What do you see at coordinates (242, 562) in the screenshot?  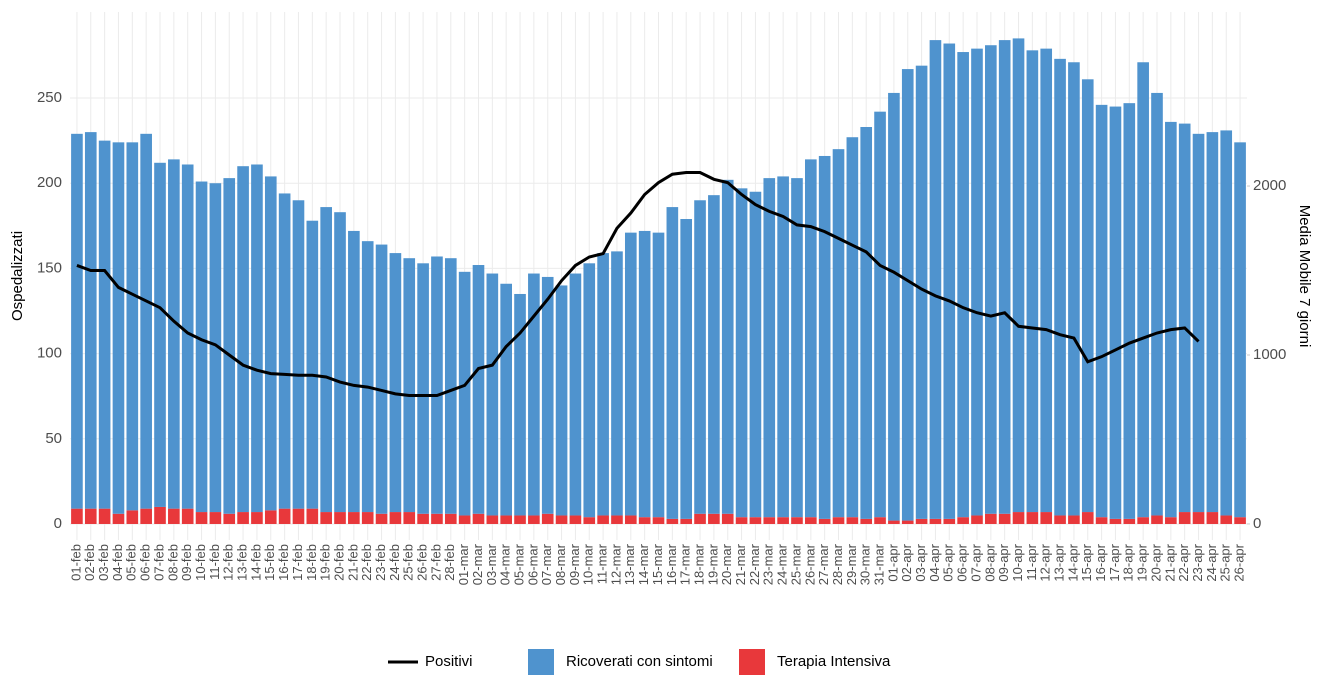 I see `x-tick-label: 13-feb` at bounding box center [242, 562].